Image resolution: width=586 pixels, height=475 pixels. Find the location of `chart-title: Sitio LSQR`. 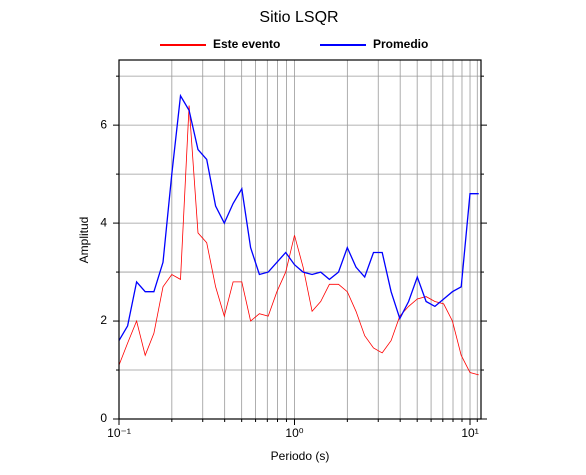

chart-title: Sitio LSQR is located at coordinates (298, 17).